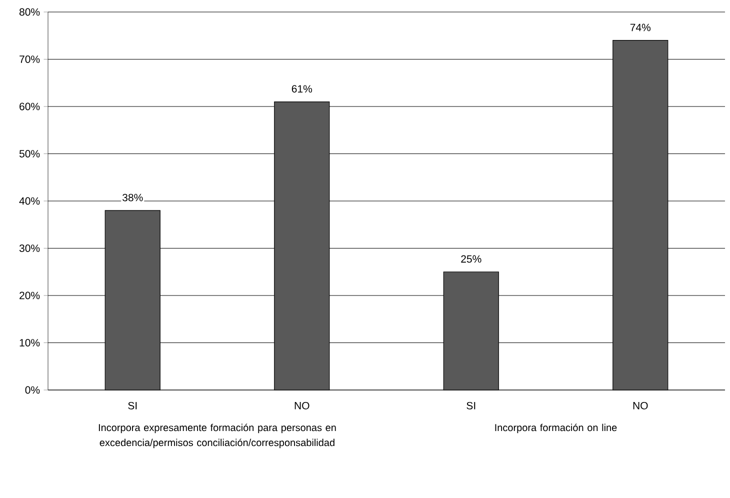 The height and width of the screenshot is (498, 730). I want to click on y-tick-label: 60%, so click(30, 106).